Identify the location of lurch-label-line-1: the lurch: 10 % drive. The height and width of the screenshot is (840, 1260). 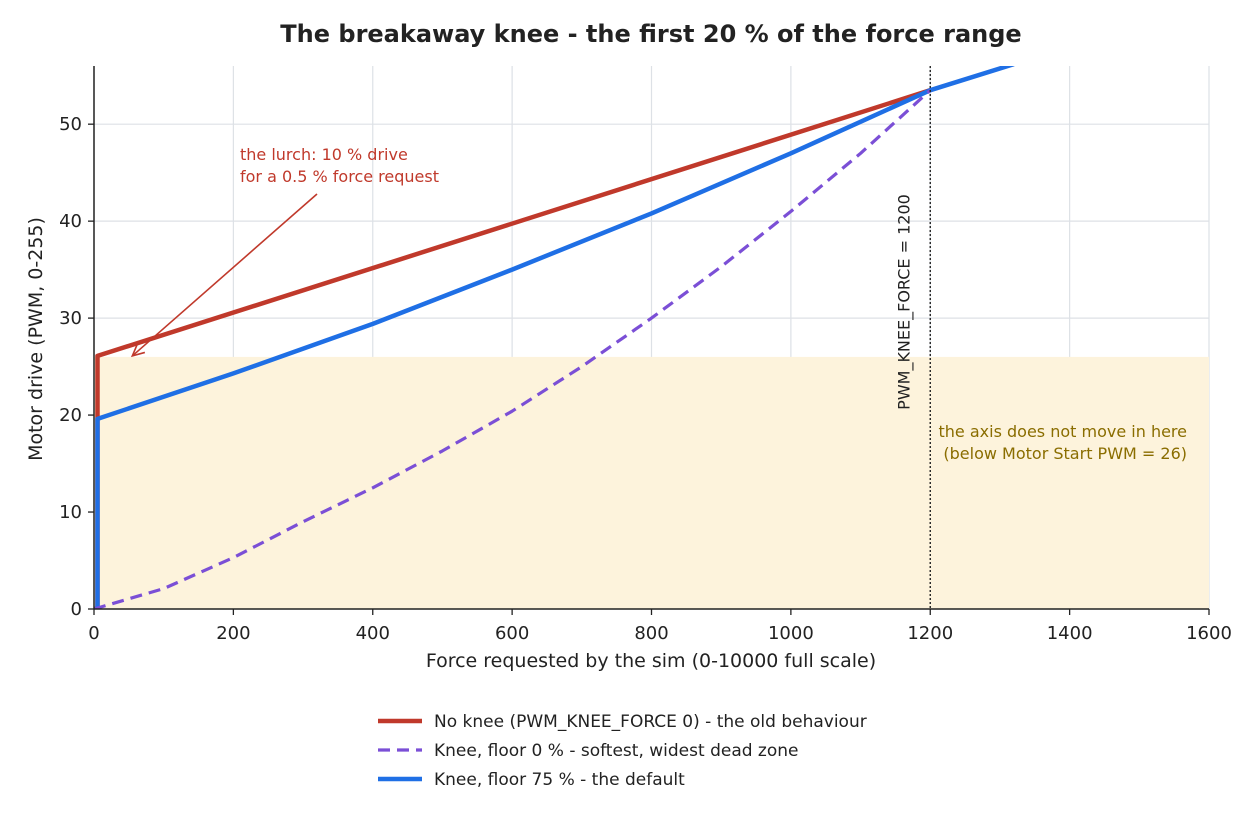
(324, 154).